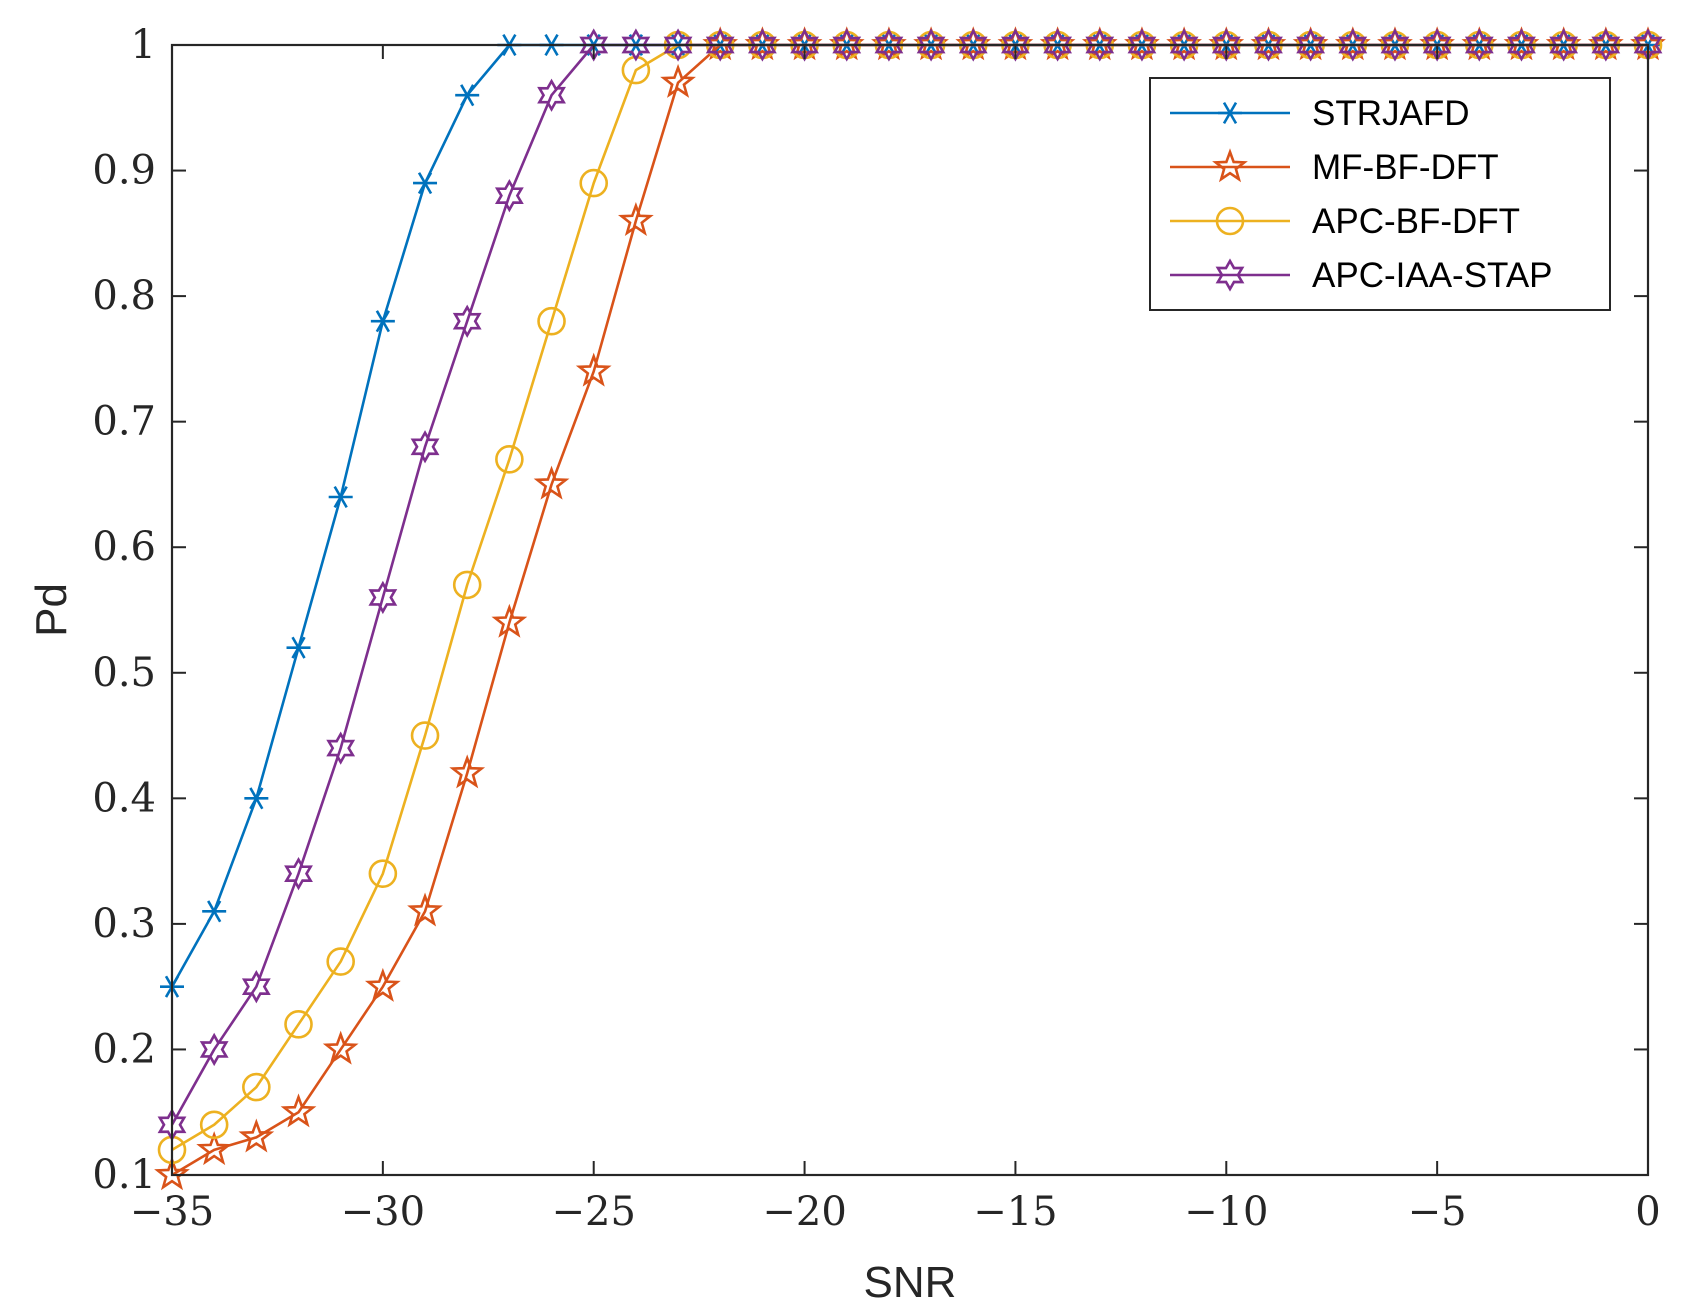  I want to click on y-tick-label: 0.9, so click(124, 171).